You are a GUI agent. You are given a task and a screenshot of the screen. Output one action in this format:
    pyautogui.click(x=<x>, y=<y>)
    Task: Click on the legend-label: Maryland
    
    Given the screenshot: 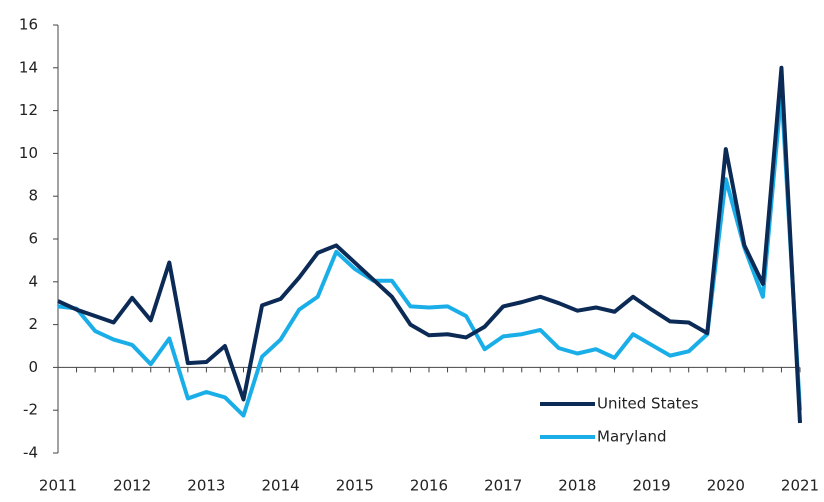 What is the action you would take?
    pyautogui.click(x=632, y=437)
    